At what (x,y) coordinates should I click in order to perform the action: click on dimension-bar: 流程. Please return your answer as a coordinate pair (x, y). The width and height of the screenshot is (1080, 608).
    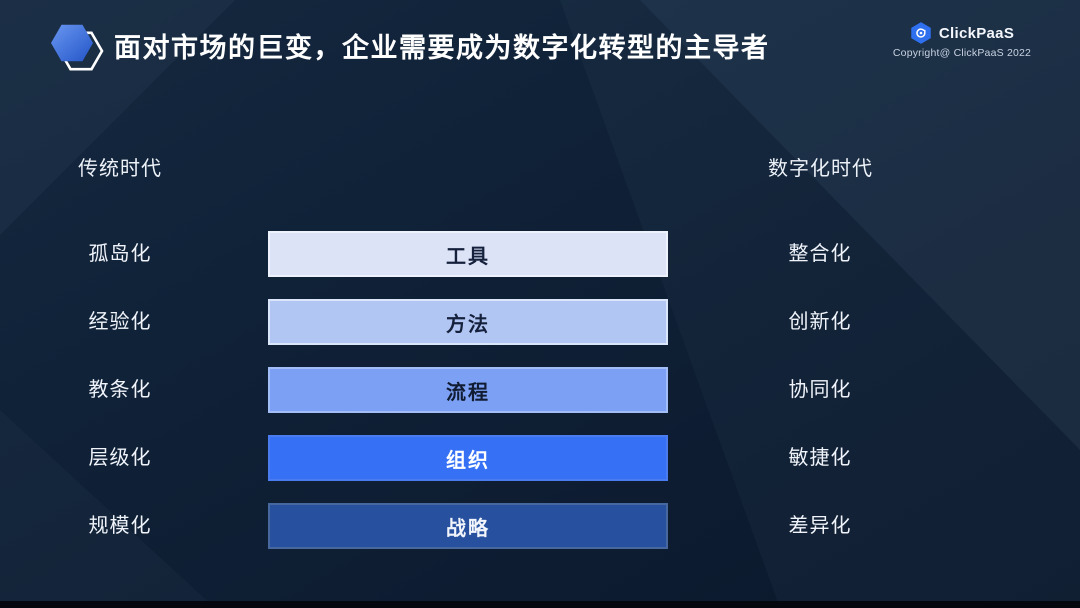
    Looking at the image, I should click on (468, 390).